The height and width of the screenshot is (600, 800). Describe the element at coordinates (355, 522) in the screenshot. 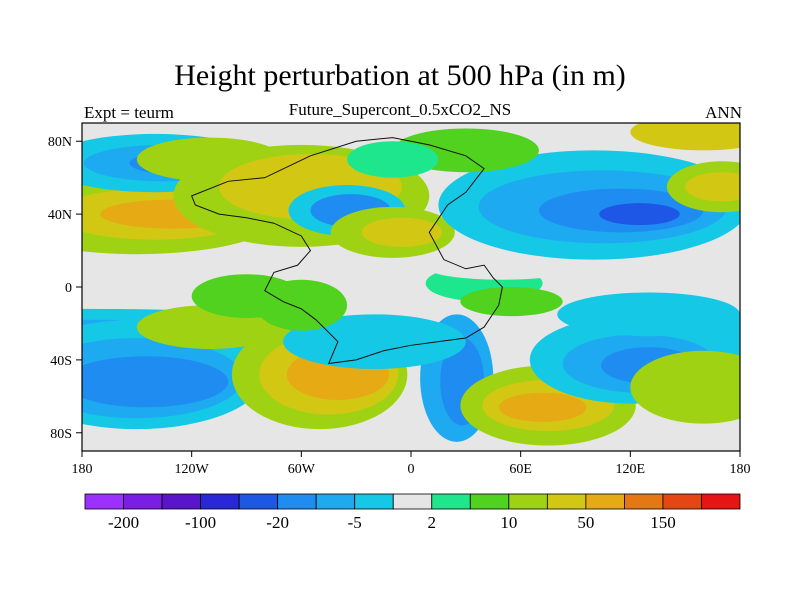

I see `colorbar-label: -5` at that location.